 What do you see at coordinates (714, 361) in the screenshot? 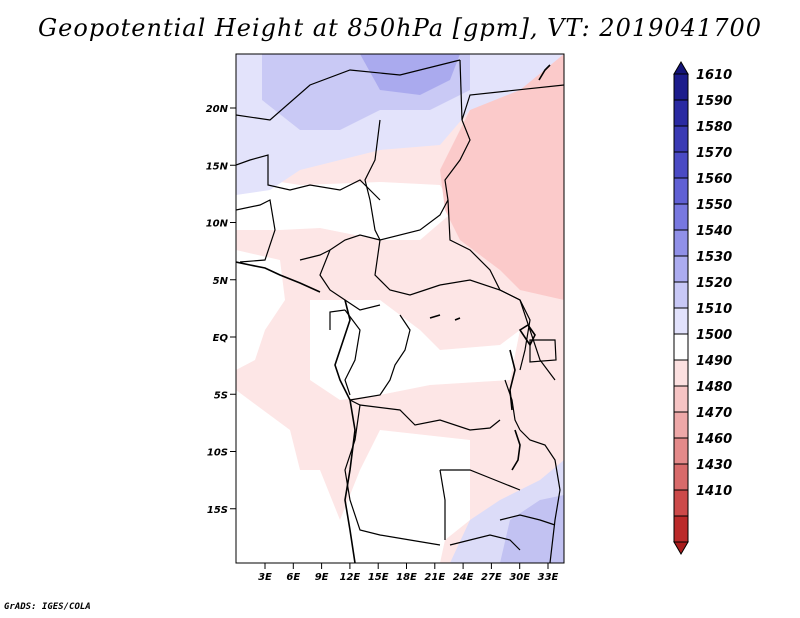
I see `colorbar-label: 1490` at bounding box center [714, 361].